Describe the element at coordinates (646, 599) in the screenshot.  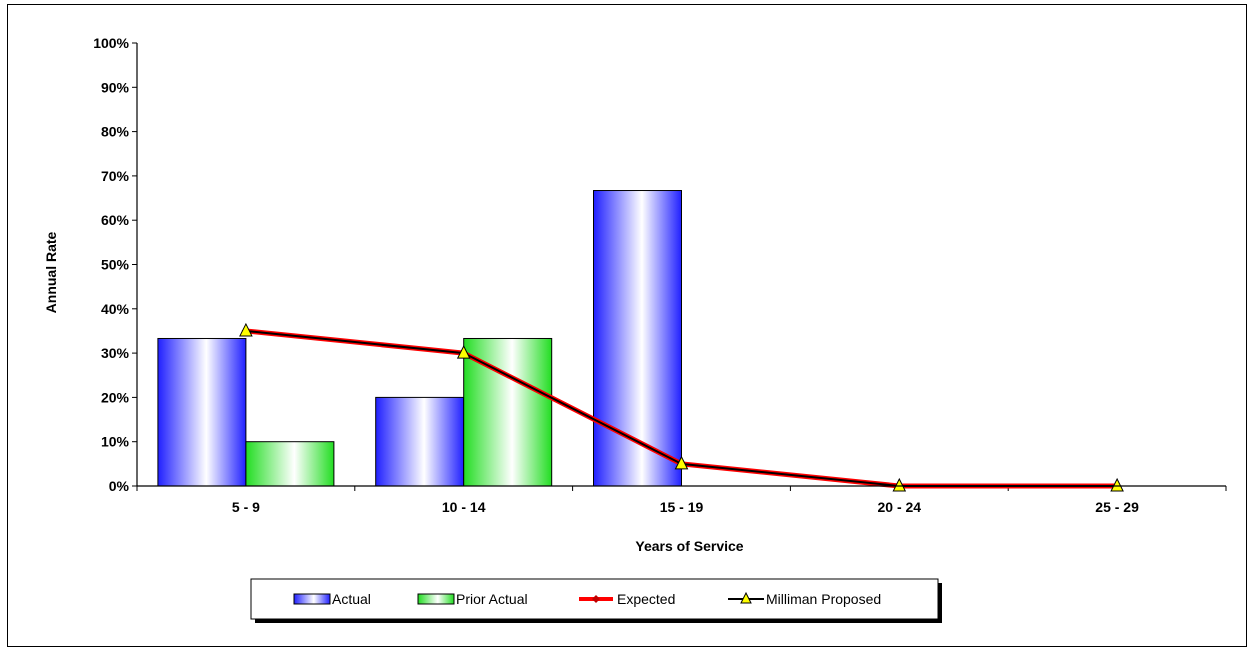
I see `legend-label: Expected` at that location.